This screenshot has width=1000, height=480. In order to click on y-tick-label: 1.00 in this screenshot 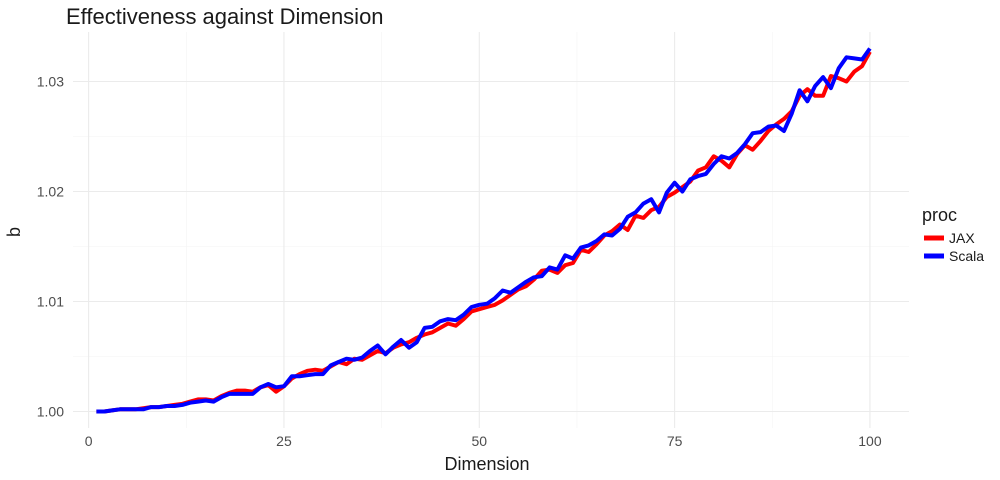, I will do `click(50, 412)`.